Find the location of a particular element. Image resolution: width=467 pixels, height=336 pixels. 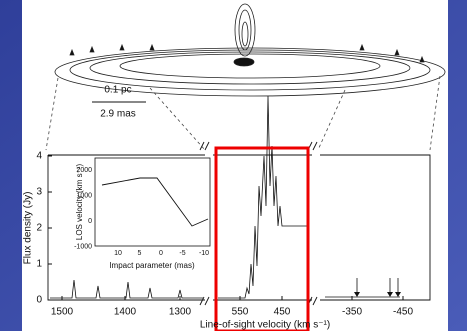

arrowheads is located at coordinates (377, 294).